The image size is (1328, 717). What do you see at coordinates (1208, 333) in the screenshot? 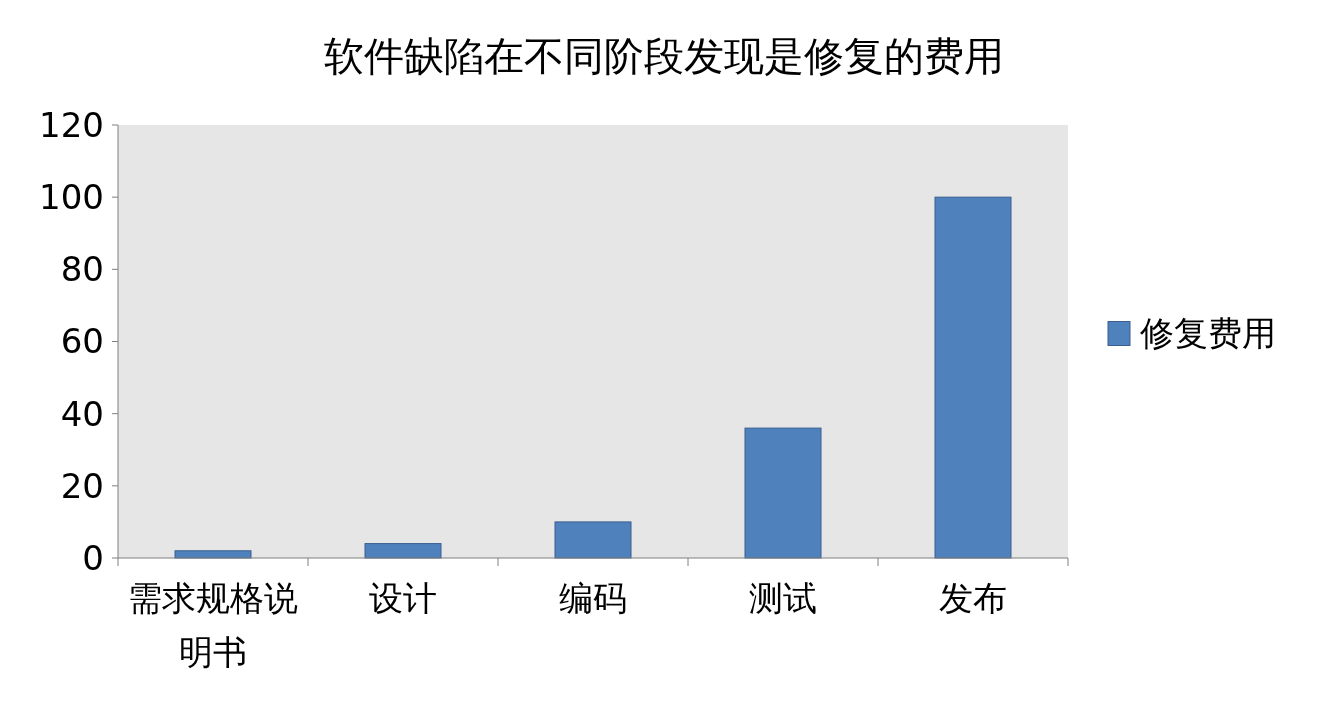
I see `legend-label: 修复费用` at bounding box center [1208, 333].